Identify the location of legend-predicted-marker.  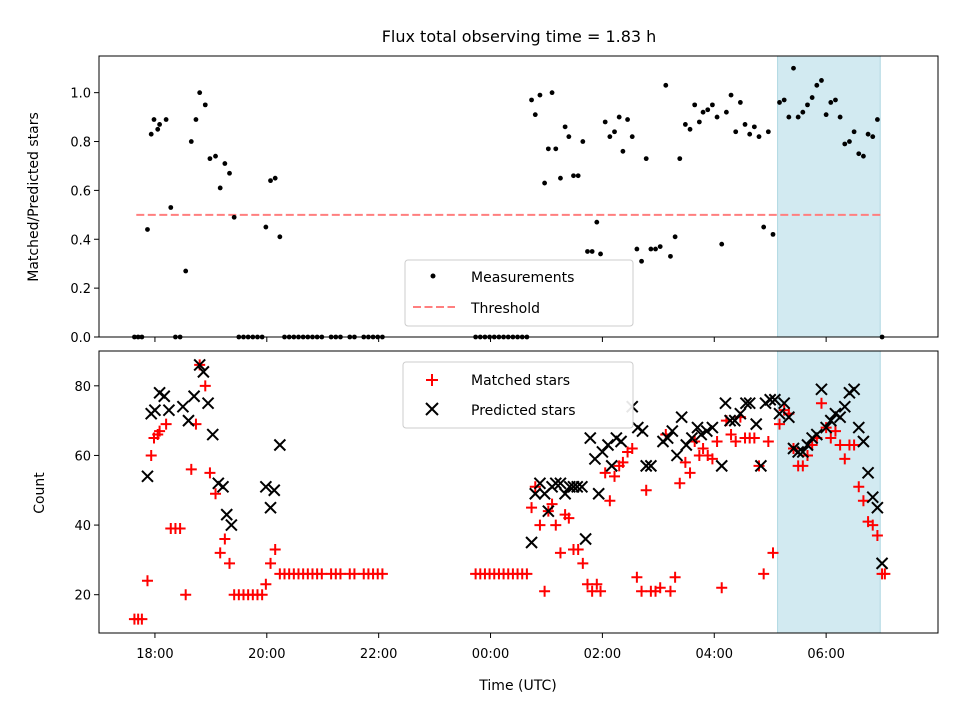
(432, 409).